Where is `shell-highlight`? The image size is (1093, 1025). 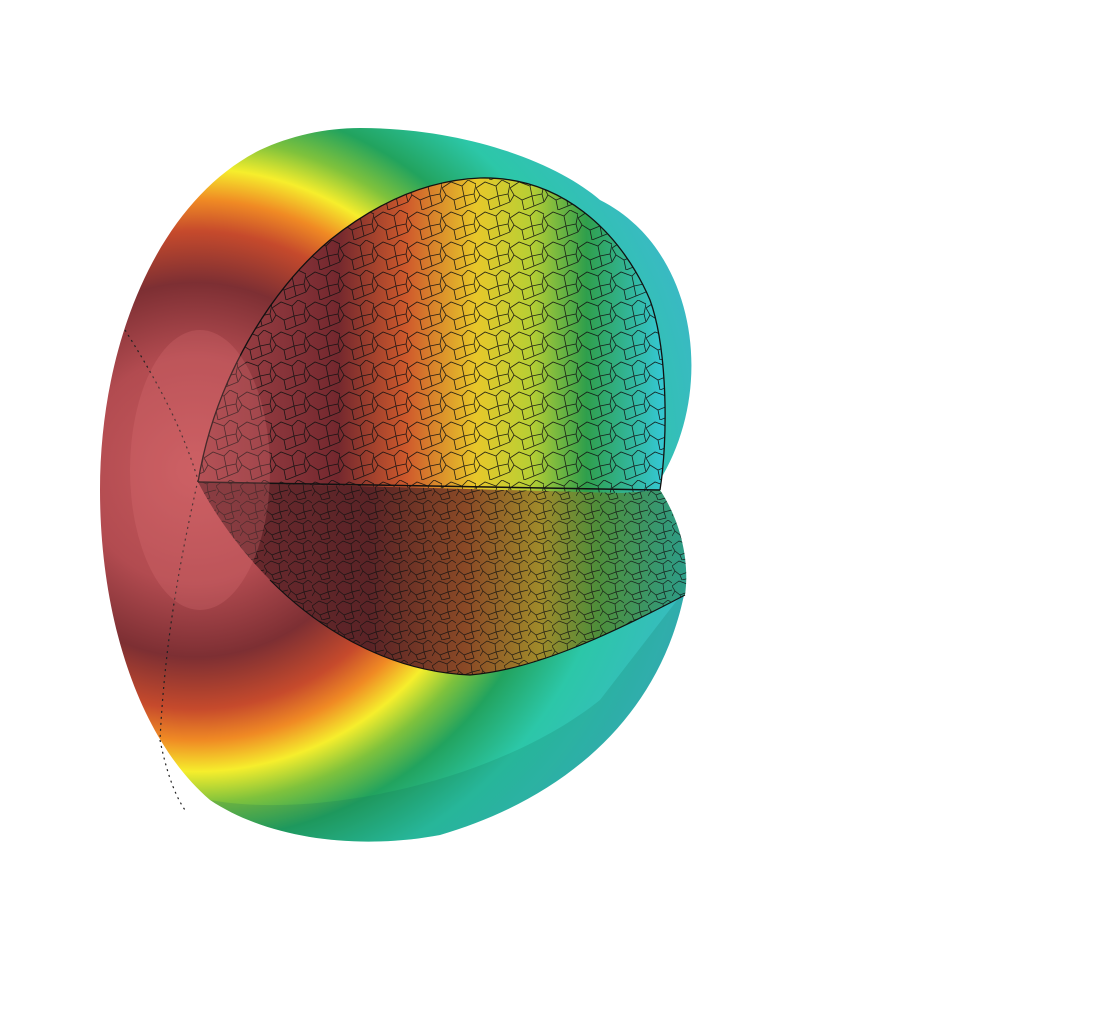
shell-highlight is located at coordinates (200, 470).